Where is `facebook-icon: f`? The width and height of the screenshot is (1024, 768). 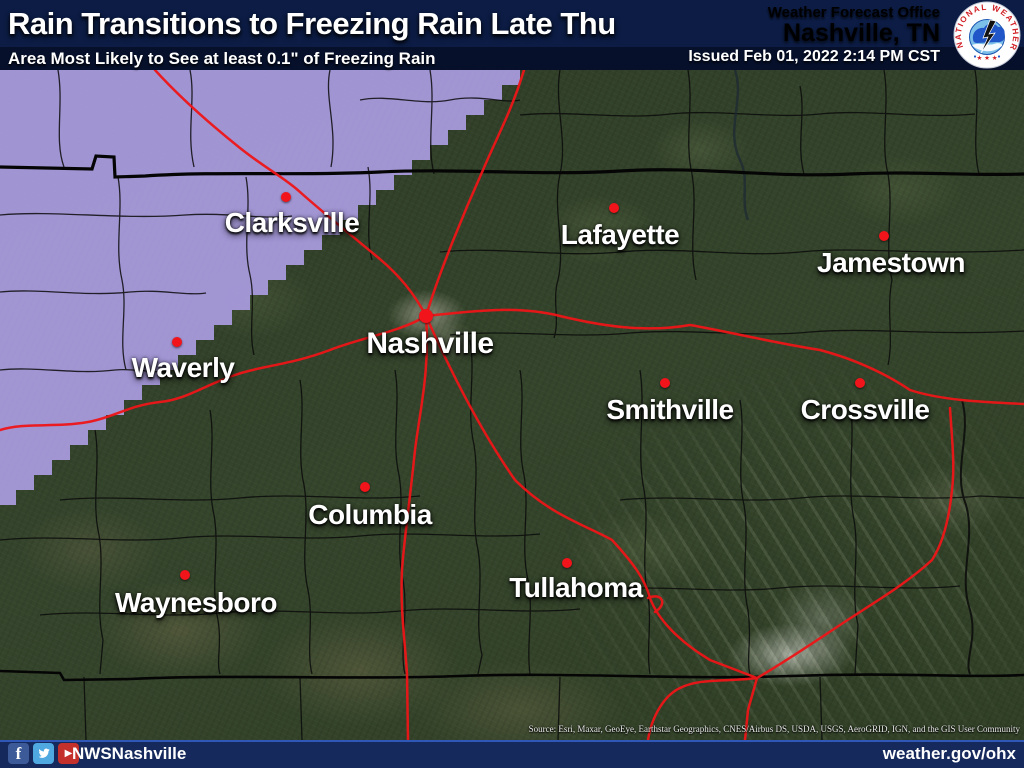 facebook-icon: f is located at coordinates (18, 753).